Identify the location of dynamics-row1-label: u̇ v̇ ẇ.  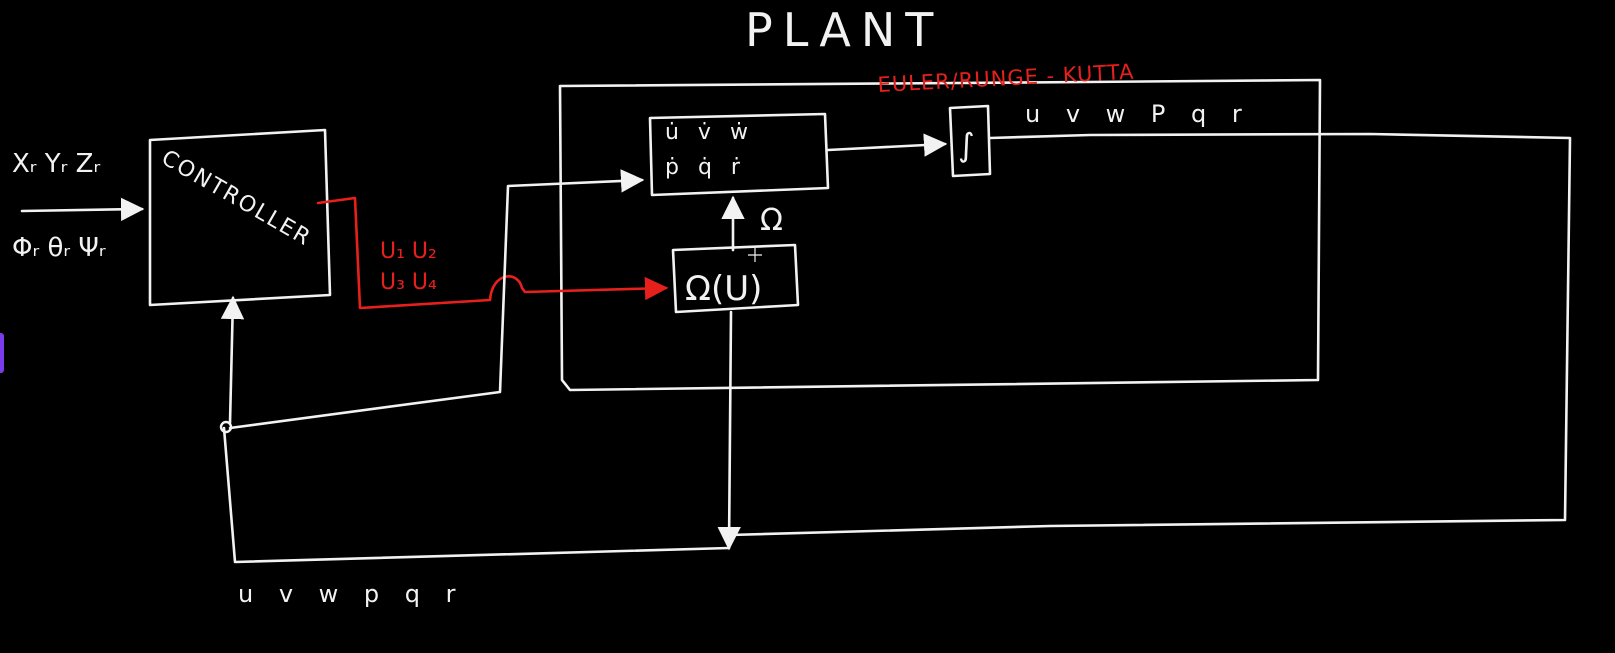
(709, 132).